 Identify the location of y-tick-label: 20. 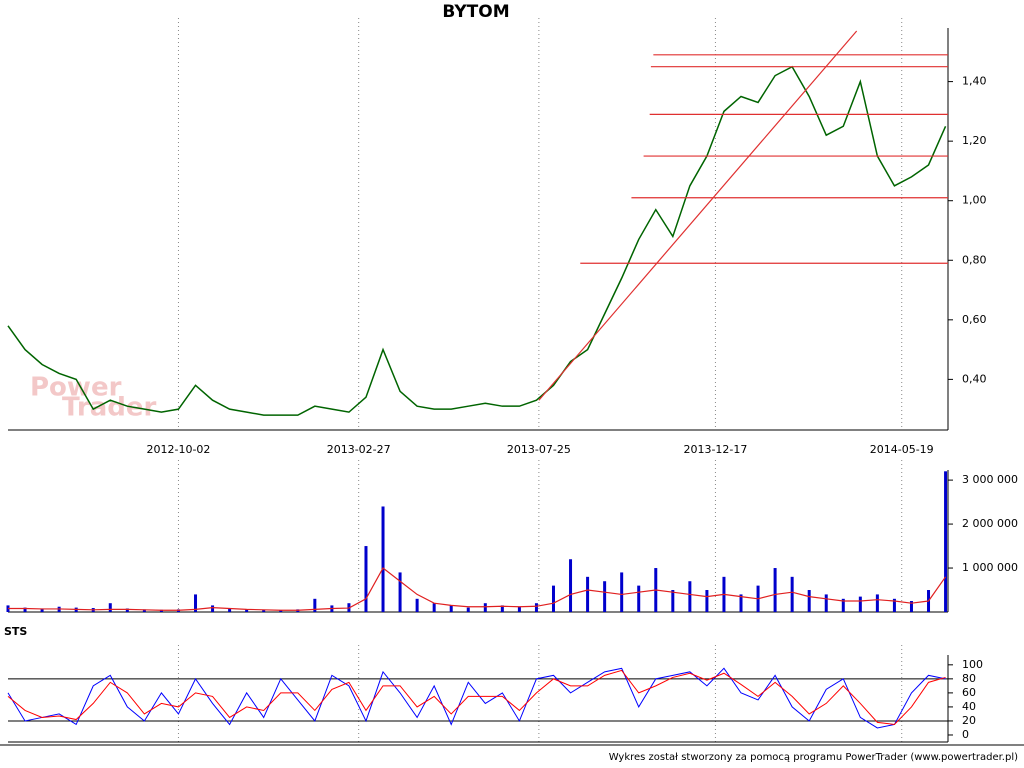
(969, 720).